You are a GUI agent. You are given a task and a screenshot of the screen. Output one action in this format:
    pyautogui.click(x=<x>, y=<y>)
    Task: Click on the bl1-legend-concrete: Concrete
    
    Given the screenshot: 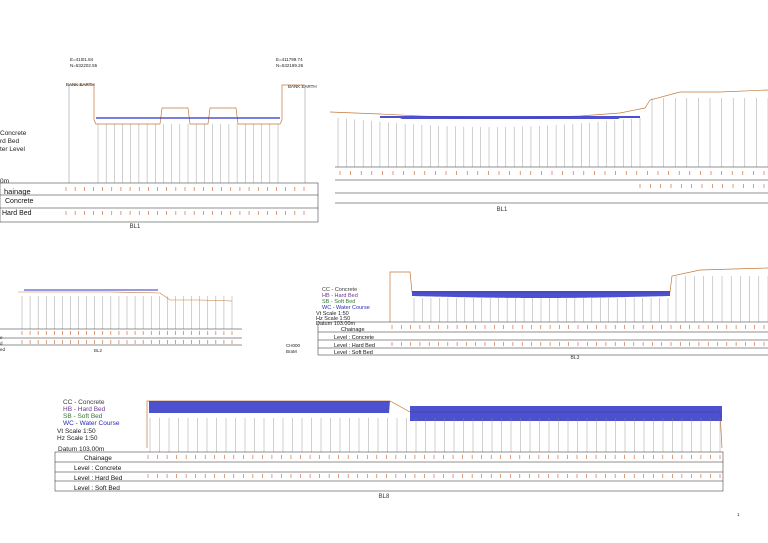 What is the action you would take?
    pyautogui.click(x=13, y=133)
    